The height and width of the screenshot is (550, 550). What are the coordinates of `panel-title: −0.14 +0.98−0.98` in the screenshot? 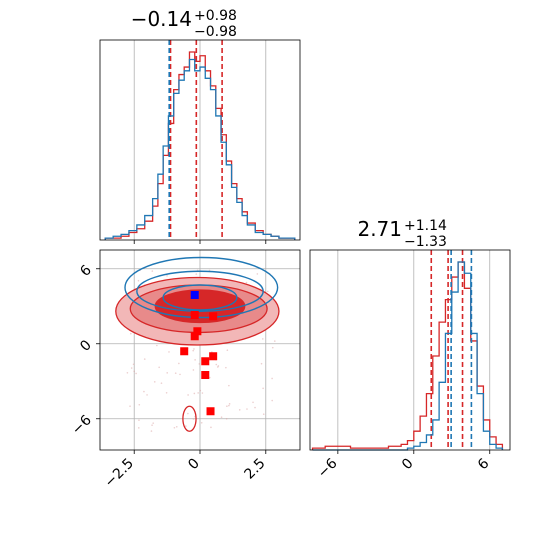 It's located at (184, 23).